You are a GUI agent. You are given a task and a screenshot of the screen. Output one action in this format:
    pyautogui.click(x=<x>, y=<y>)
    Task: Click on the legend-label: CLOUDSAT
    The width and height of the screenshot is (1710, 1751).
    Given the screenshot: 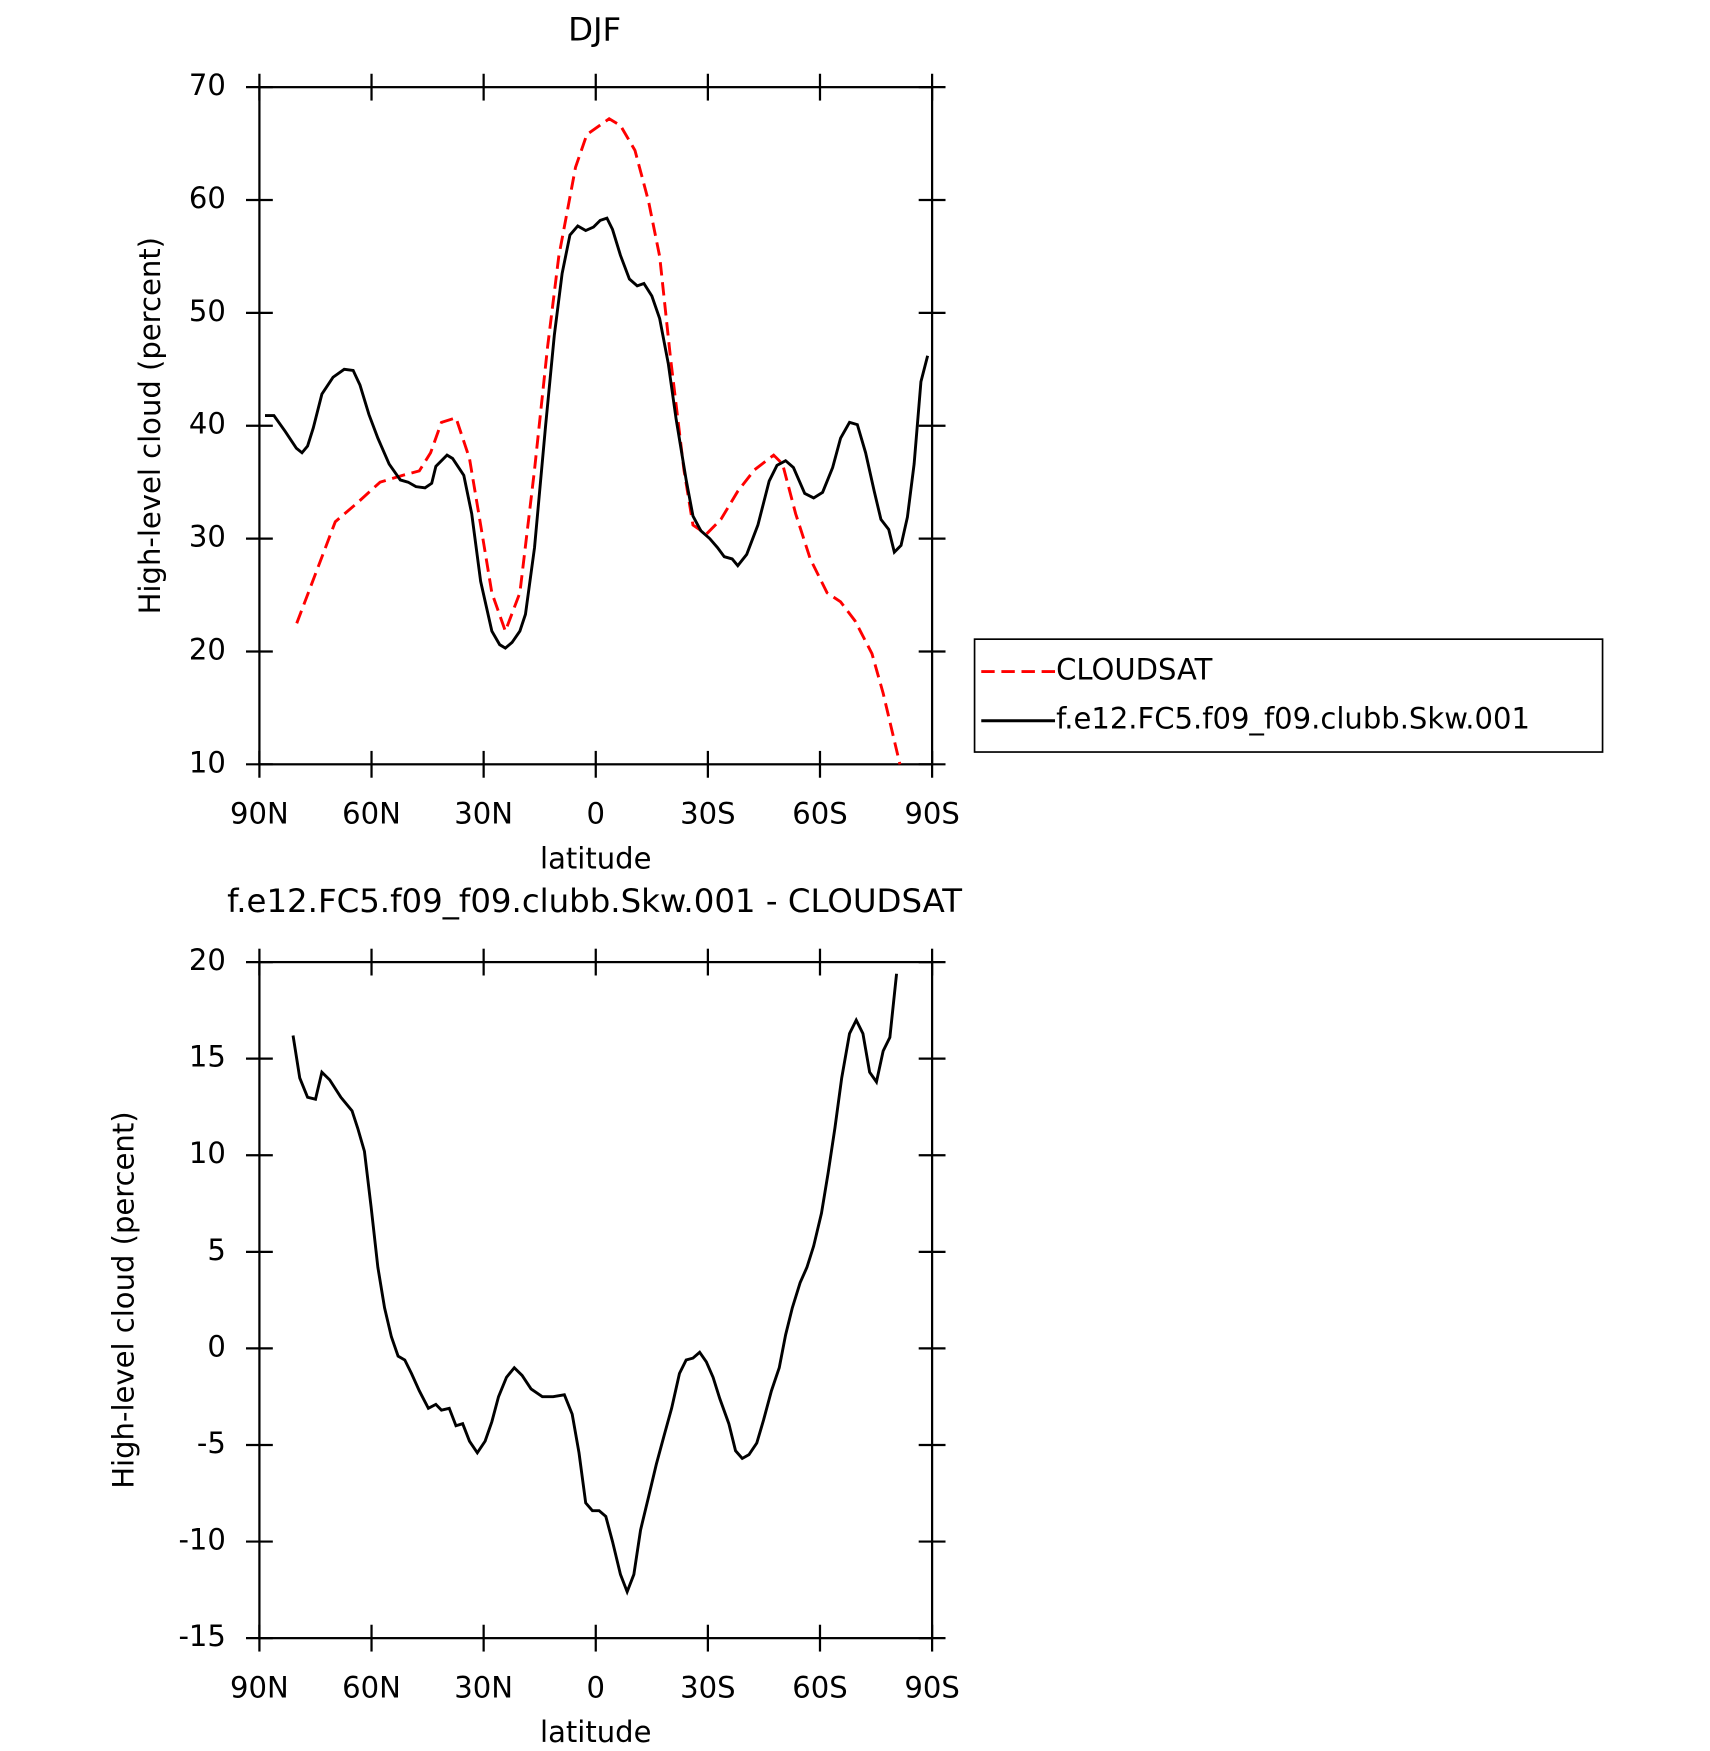 What is the action you would take?
    pyautogui.click(x=1134, y=670)
    